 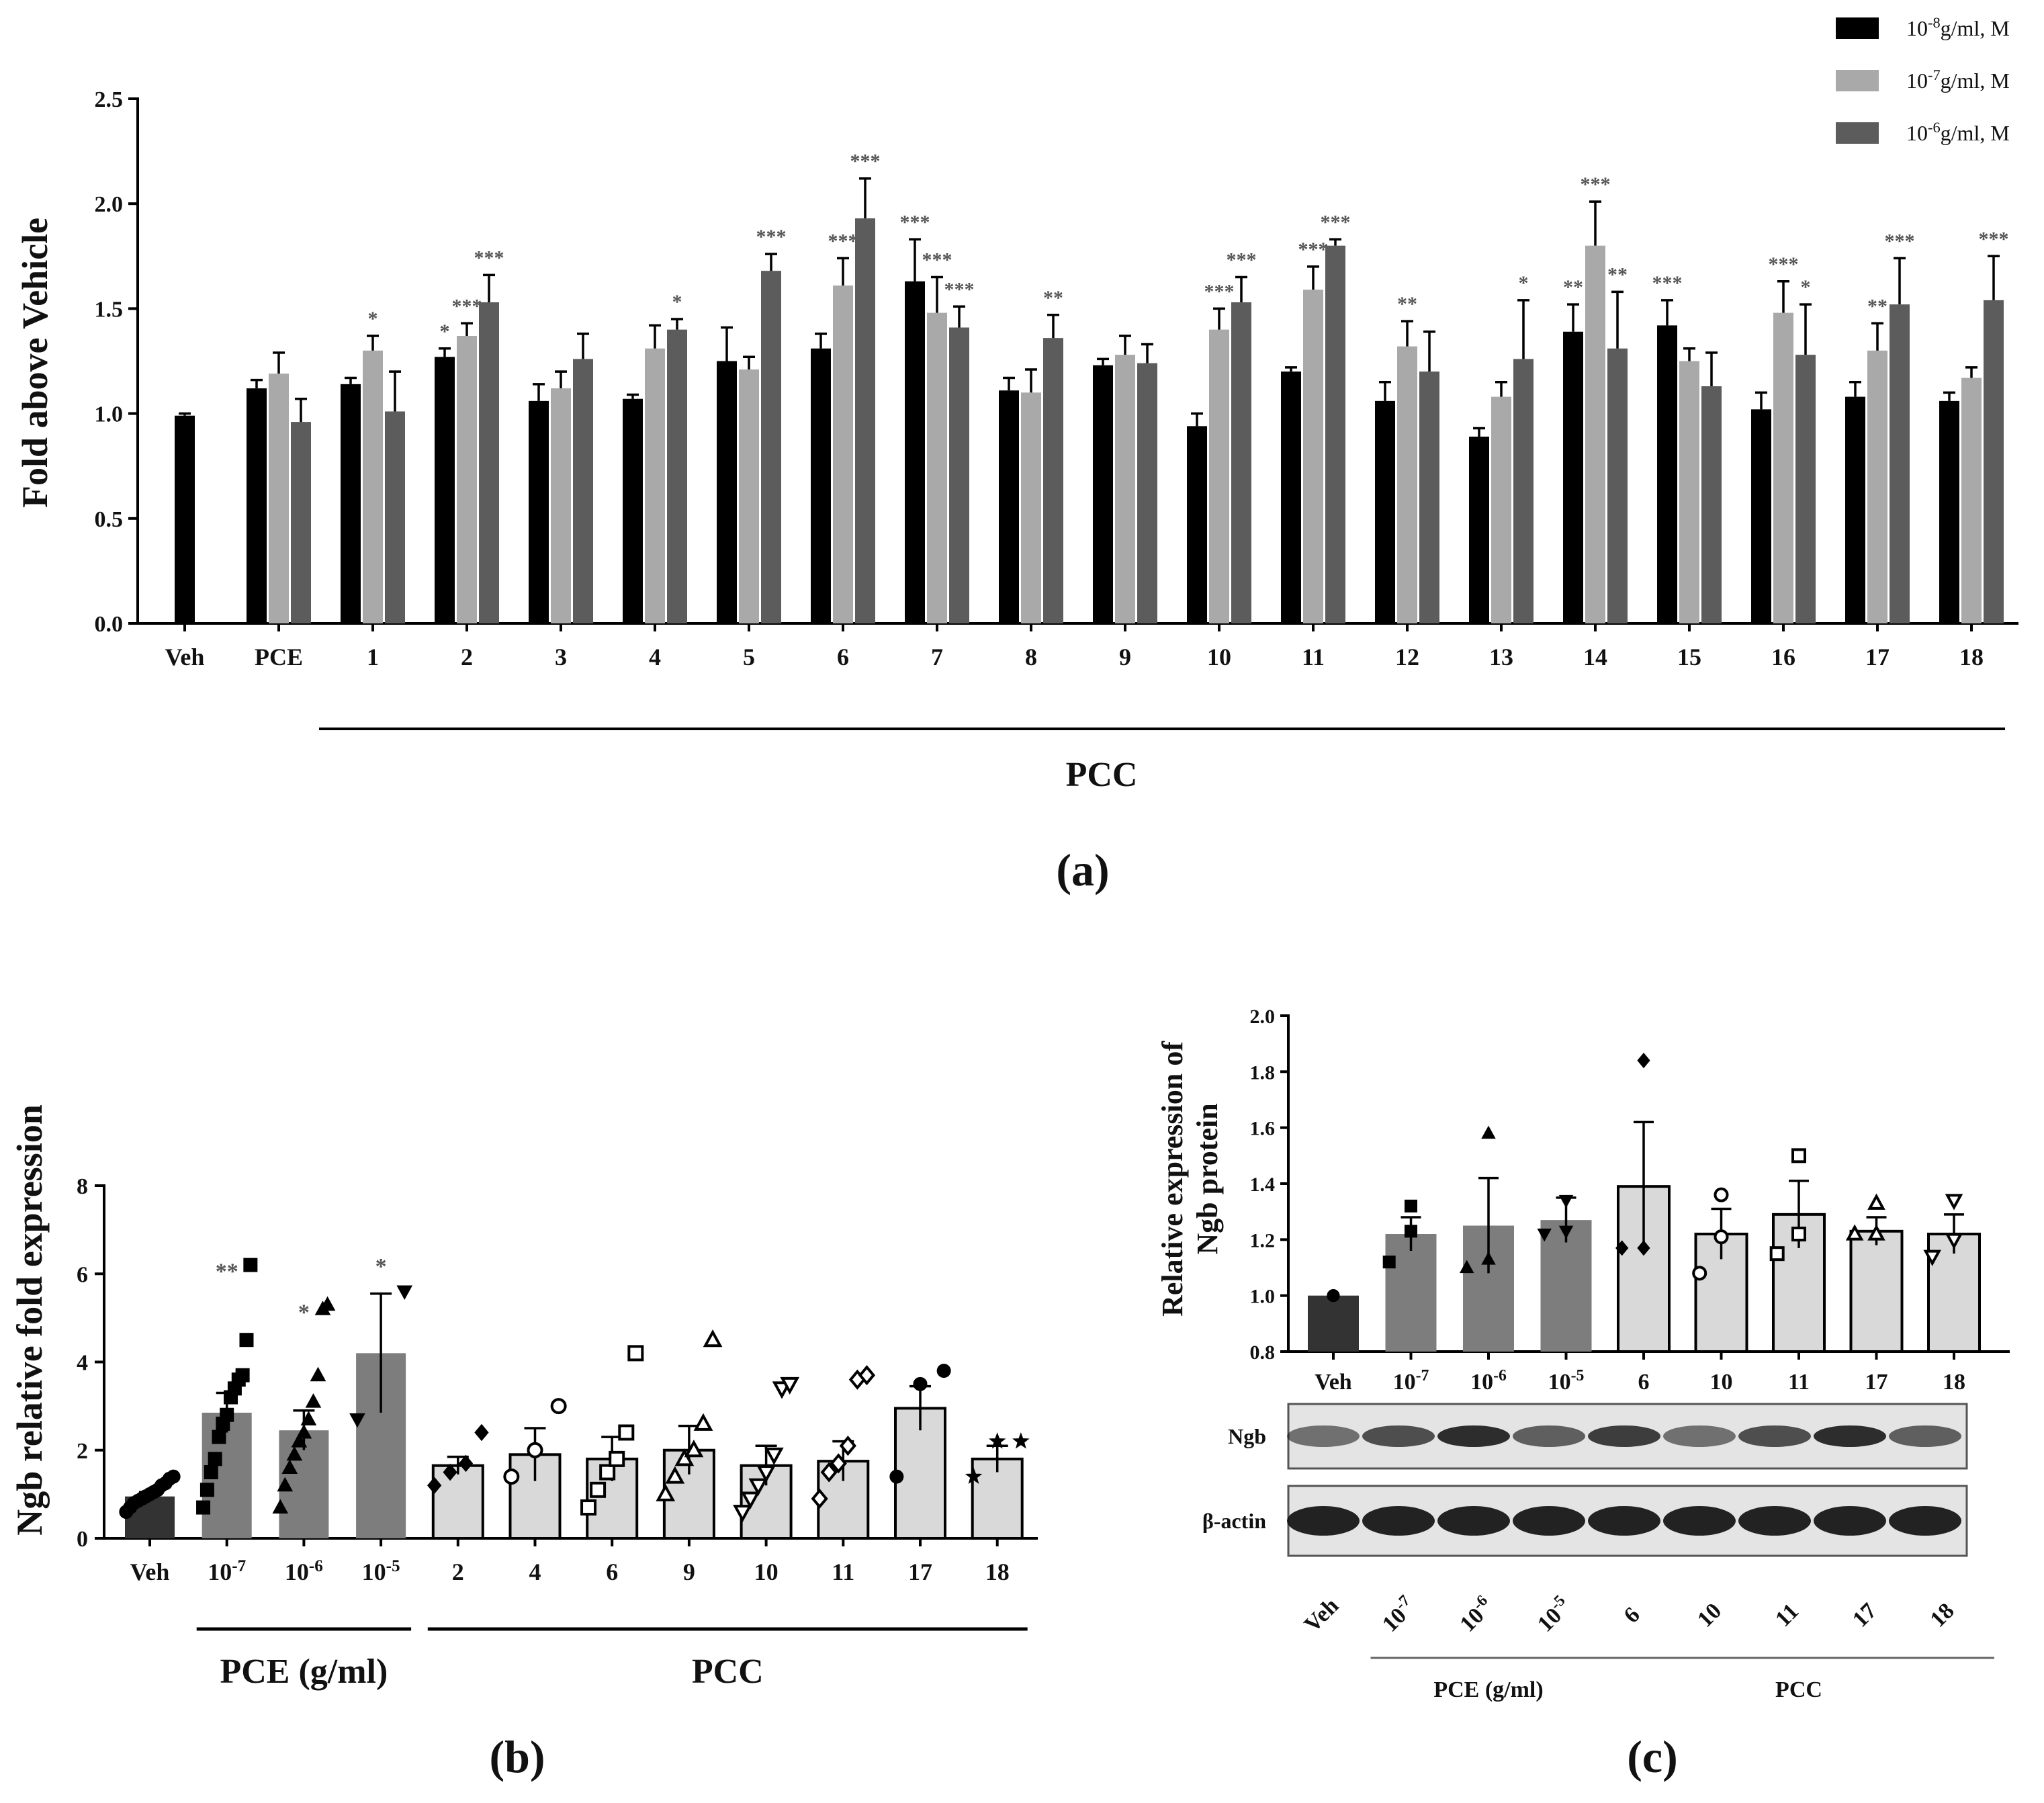 What do you see at coordinates (1972, 657) in the screenshot?
I see `panel-a-x-tick-label: 18` at bounding box center [1972, 657].